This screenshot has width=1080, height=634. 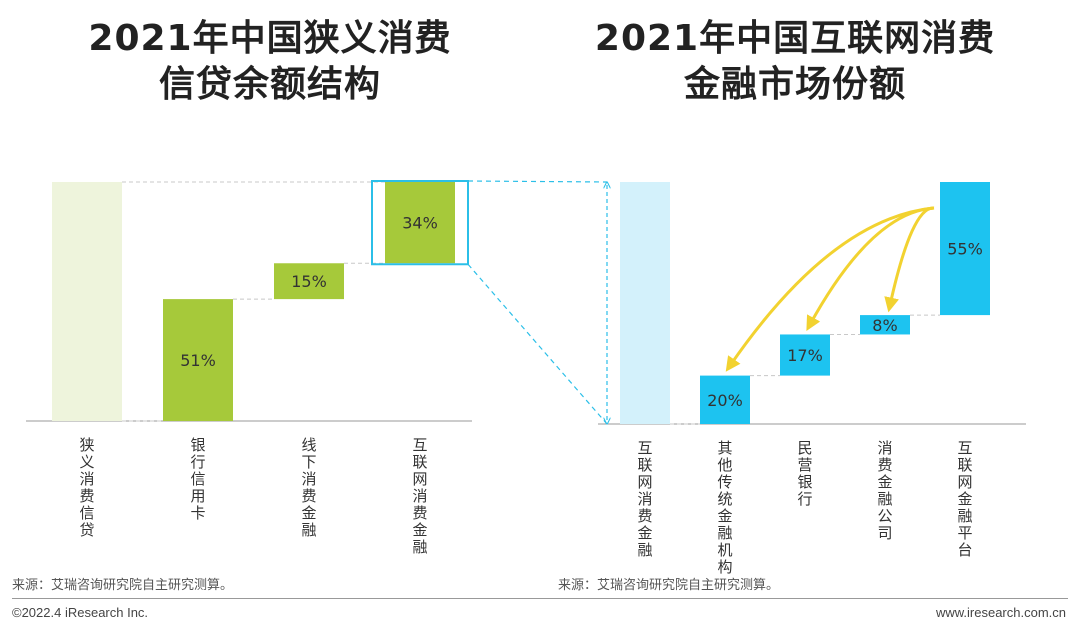 What do you see at coordinates (794, 84) in the screenshot?
I see `right-title-line-2: 金融市场份额` at bounding box center [794, 84].